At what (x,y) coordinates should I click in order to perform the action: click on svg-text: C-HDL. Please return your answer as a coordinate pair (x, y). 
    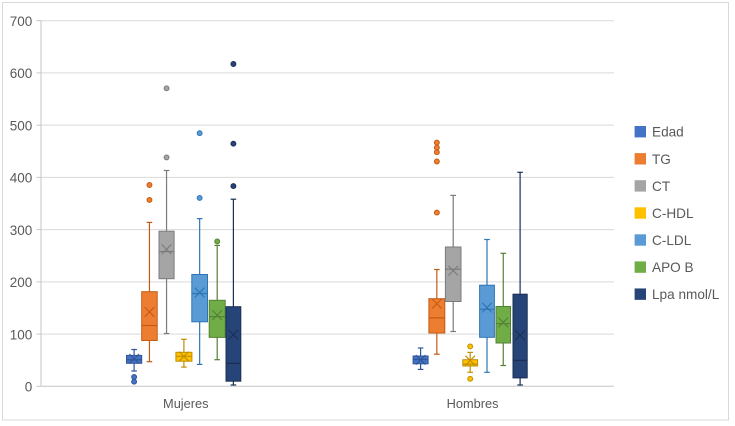
    Looking at the image, I should click on (673, 213).